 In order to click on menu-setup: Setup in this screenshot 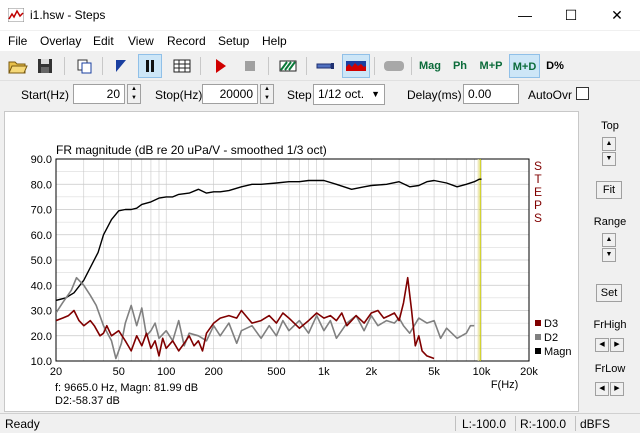, I will do `click(234, 41)`.